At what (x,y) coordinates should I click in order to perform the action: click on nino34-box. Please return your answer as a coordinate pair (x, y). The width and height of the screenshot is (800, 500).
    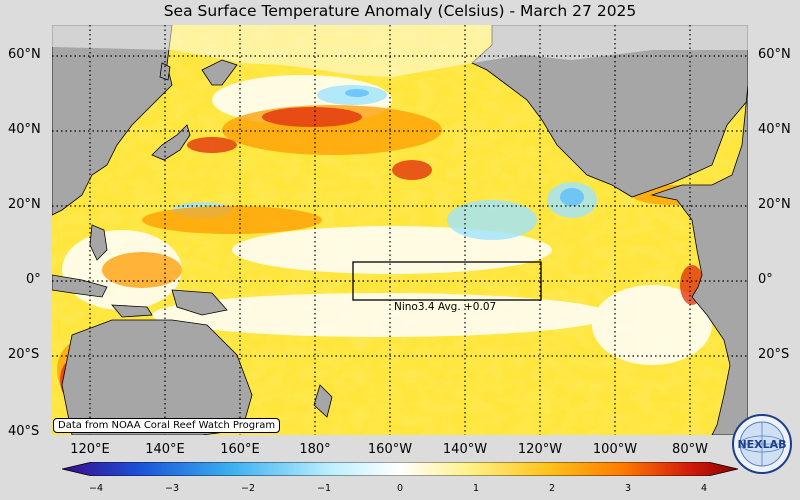
    Looking at the image, I should click on (447, 281).